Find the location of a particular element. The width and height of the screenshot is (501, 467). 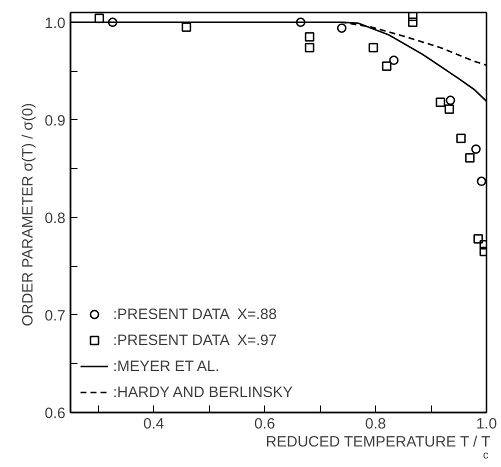

x-tick-label: 0.4 is located at coordinates (153, 424).